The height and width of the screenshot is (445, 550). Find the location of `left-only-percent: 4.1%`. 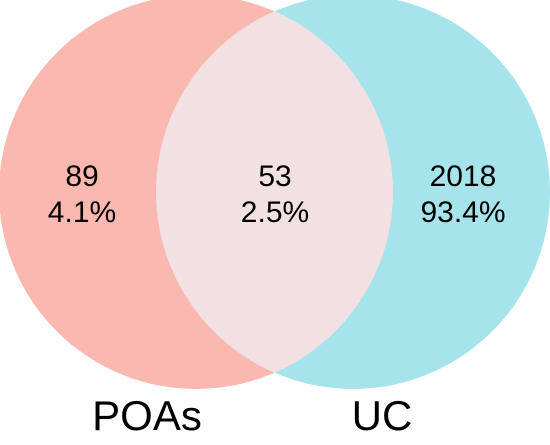

left-only-percent: 4.1% is located at coordinates (82, 212).